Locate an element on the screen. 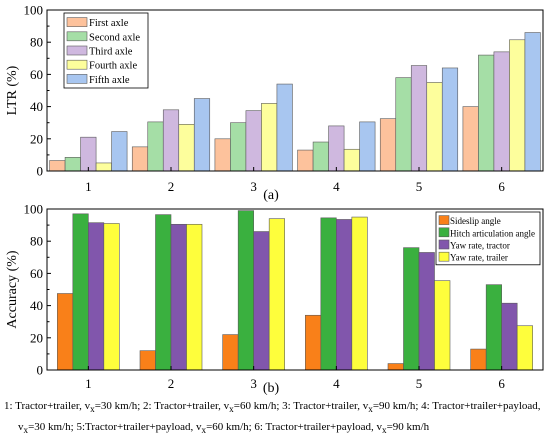  caption-text: =60 km/h; 3: Tractor+trailer, v is located at coordinates (301, 406).